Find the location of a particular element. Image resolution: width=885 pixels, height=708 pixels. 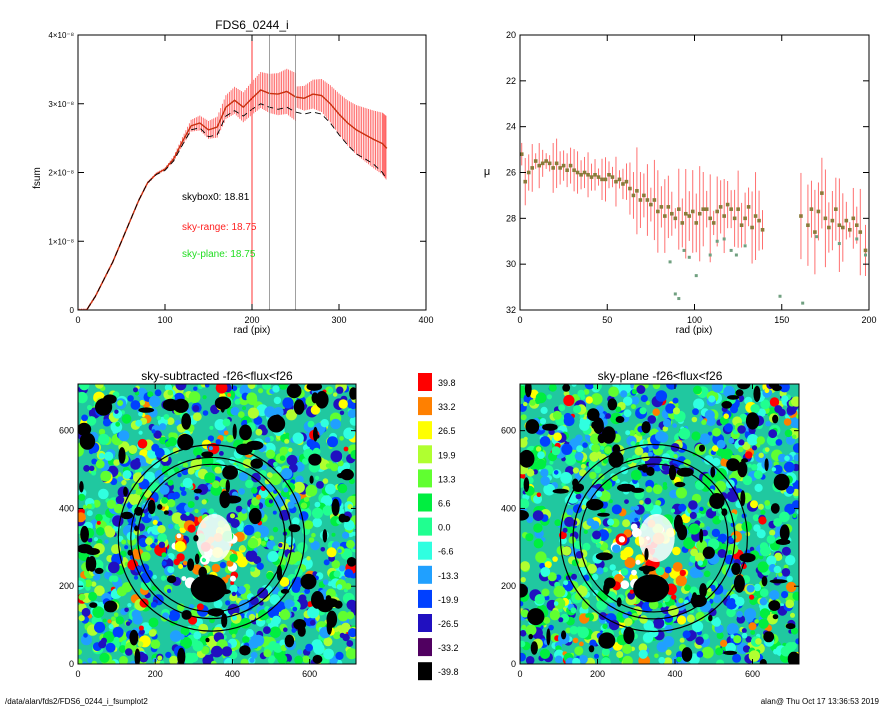

footer-stamp: alan@ Thu Oct 17 13:36:53 2019 is located at coordinates (819, 701).